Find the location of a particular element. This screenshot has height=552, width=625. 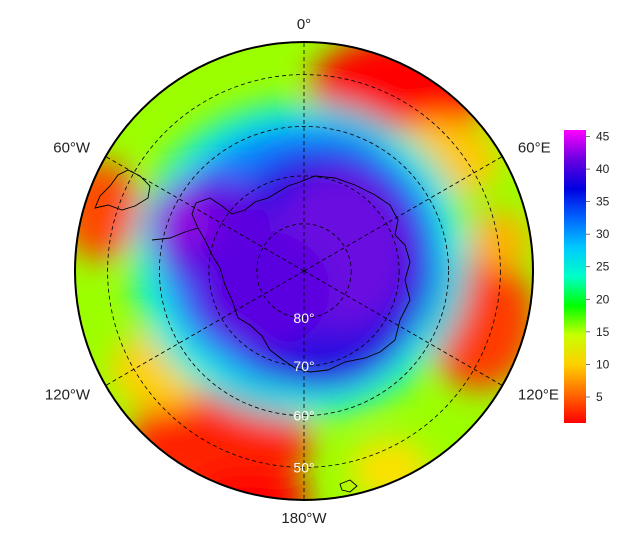

colorbar-tick-label: 10 is located at coordinates (603, 364).